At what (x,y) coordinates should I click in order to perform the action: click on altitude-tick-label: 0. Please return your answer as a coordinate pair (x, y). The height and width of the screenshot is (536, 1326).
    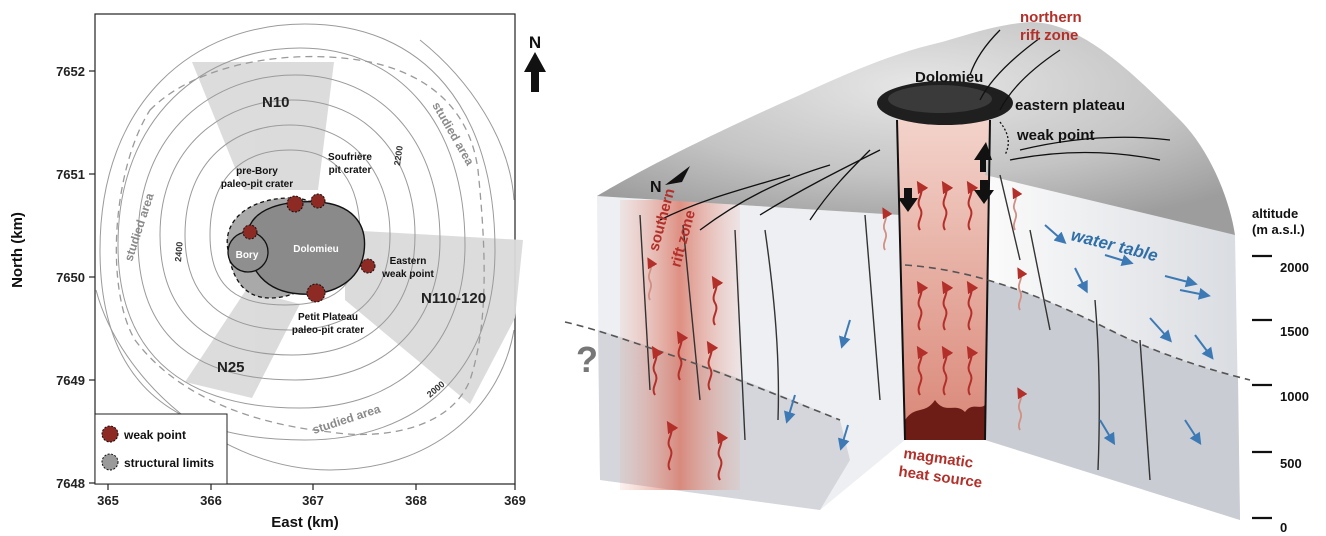
    Looking at the image, I should click on (1283, 527).